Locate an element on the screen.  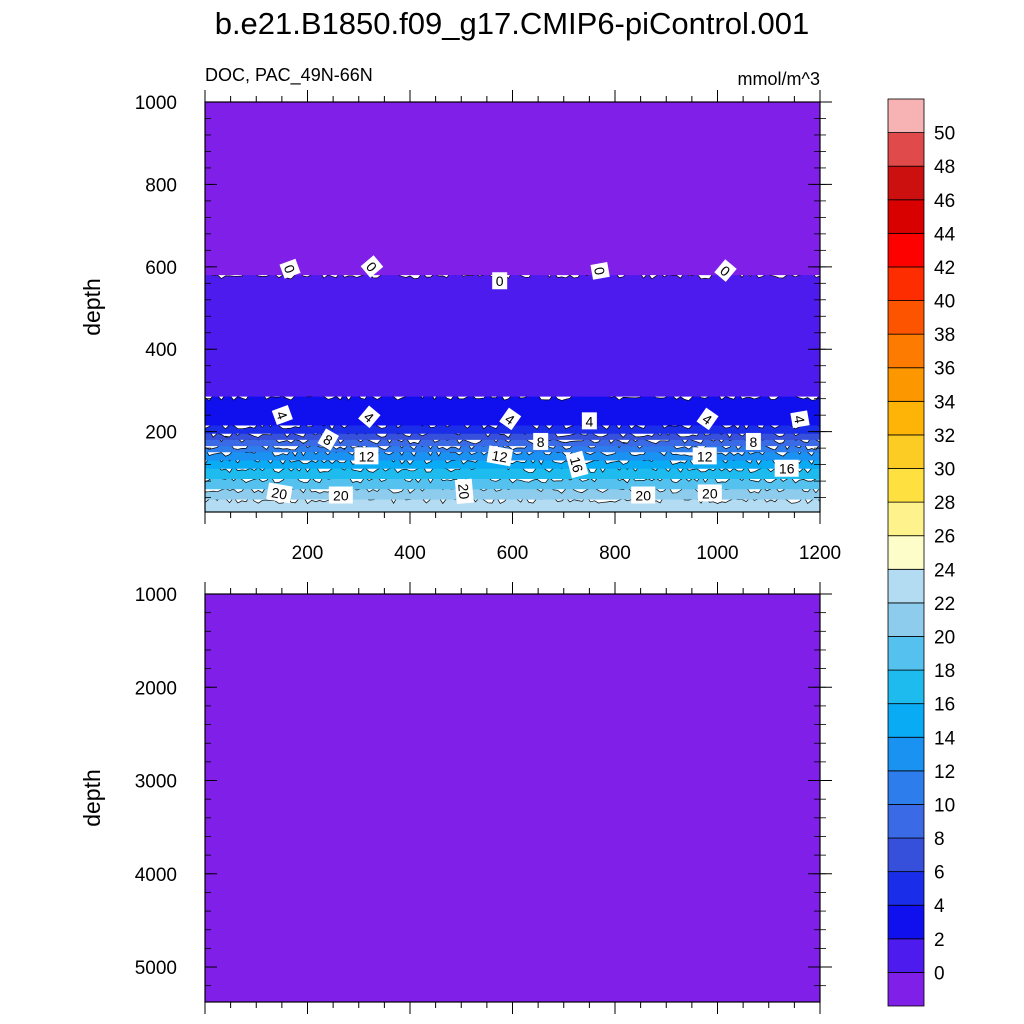
x-tick-label: 200 is located at coordinates (308, 553).